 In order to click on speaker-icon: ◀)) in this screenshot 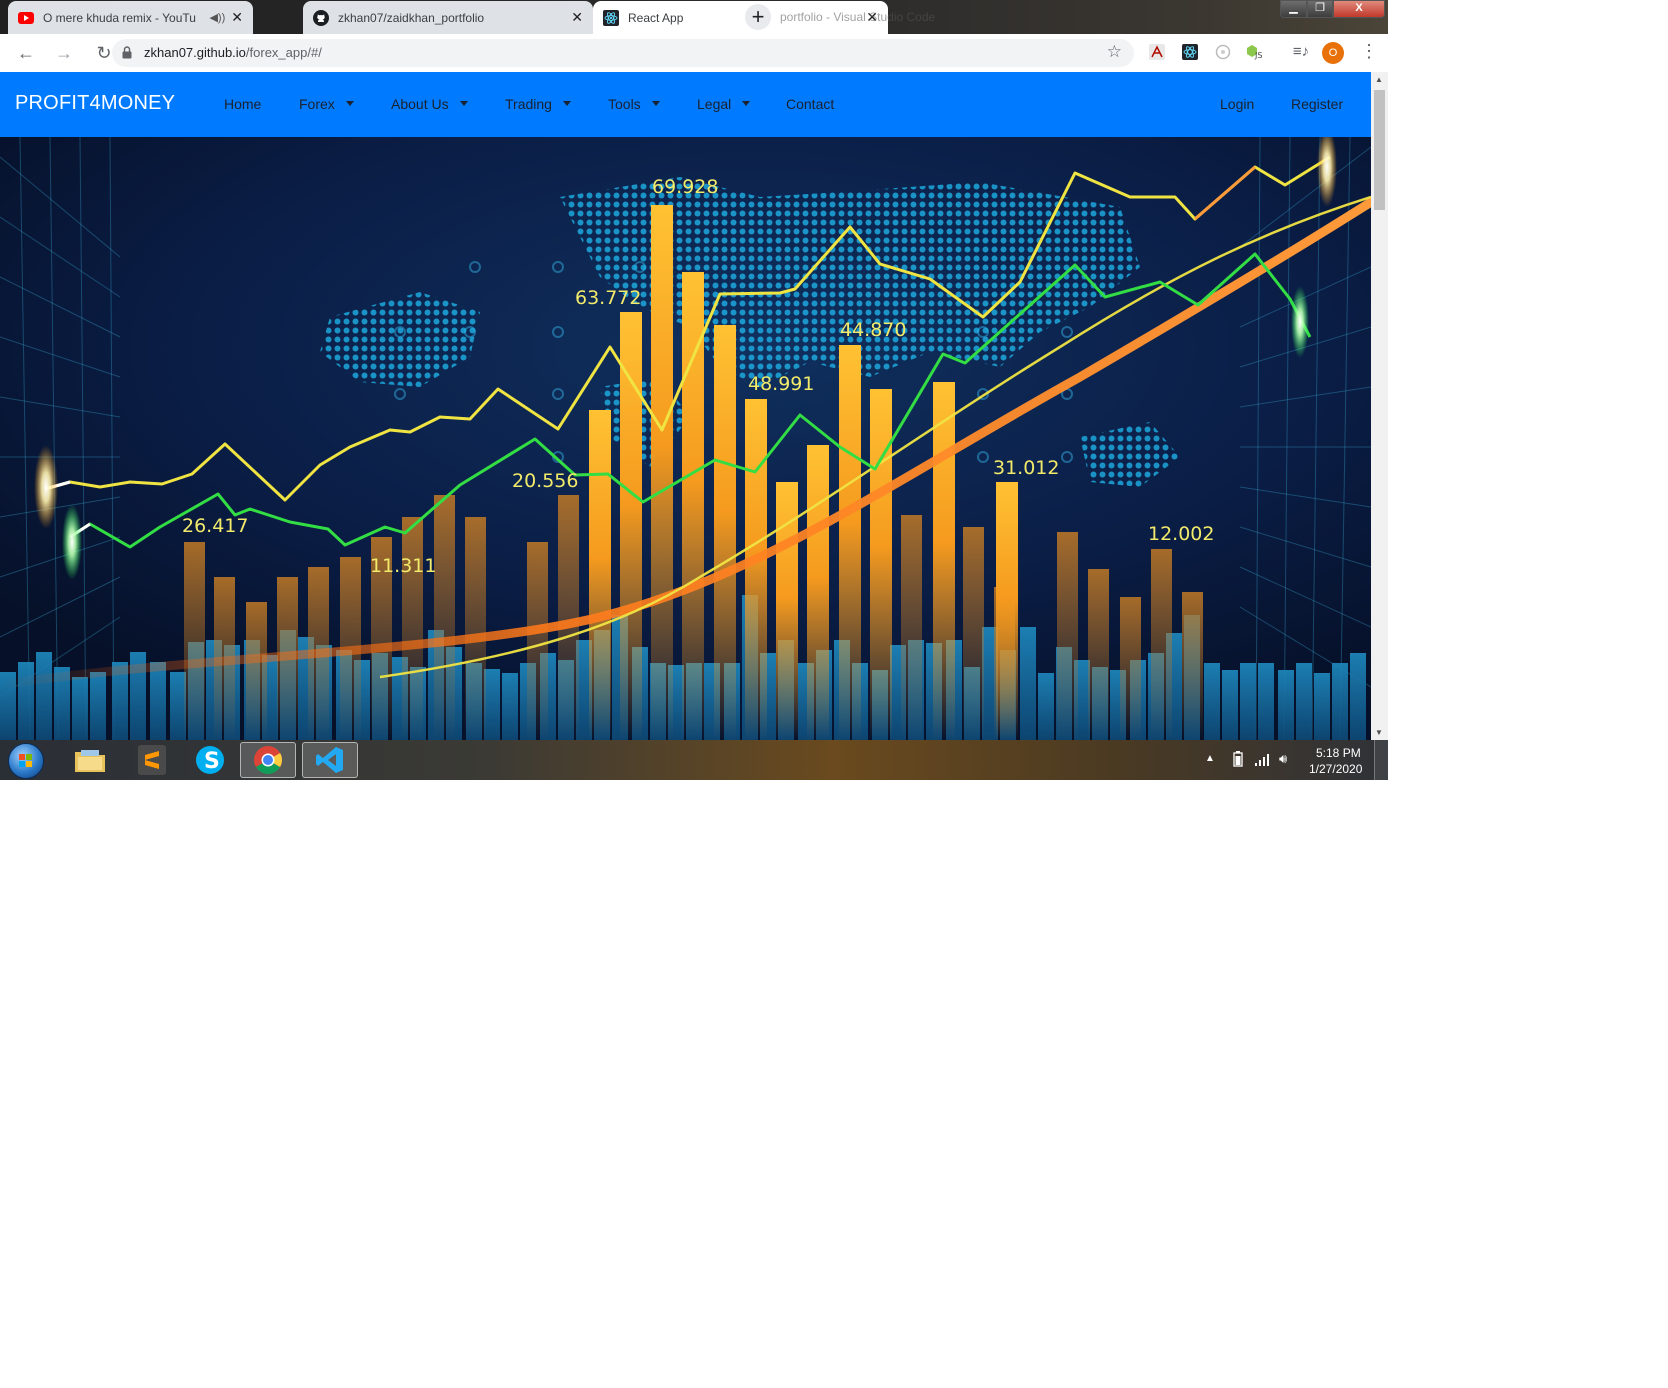, I will do `click(217, 18)`.